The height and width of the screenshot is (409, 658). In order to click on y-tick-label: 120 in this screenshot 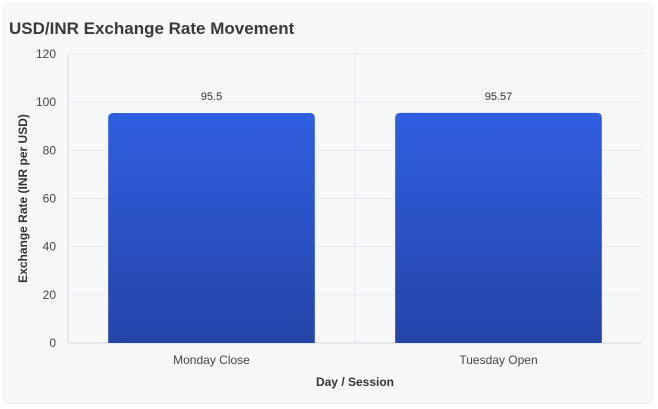, I will do `click(46, 54)`.